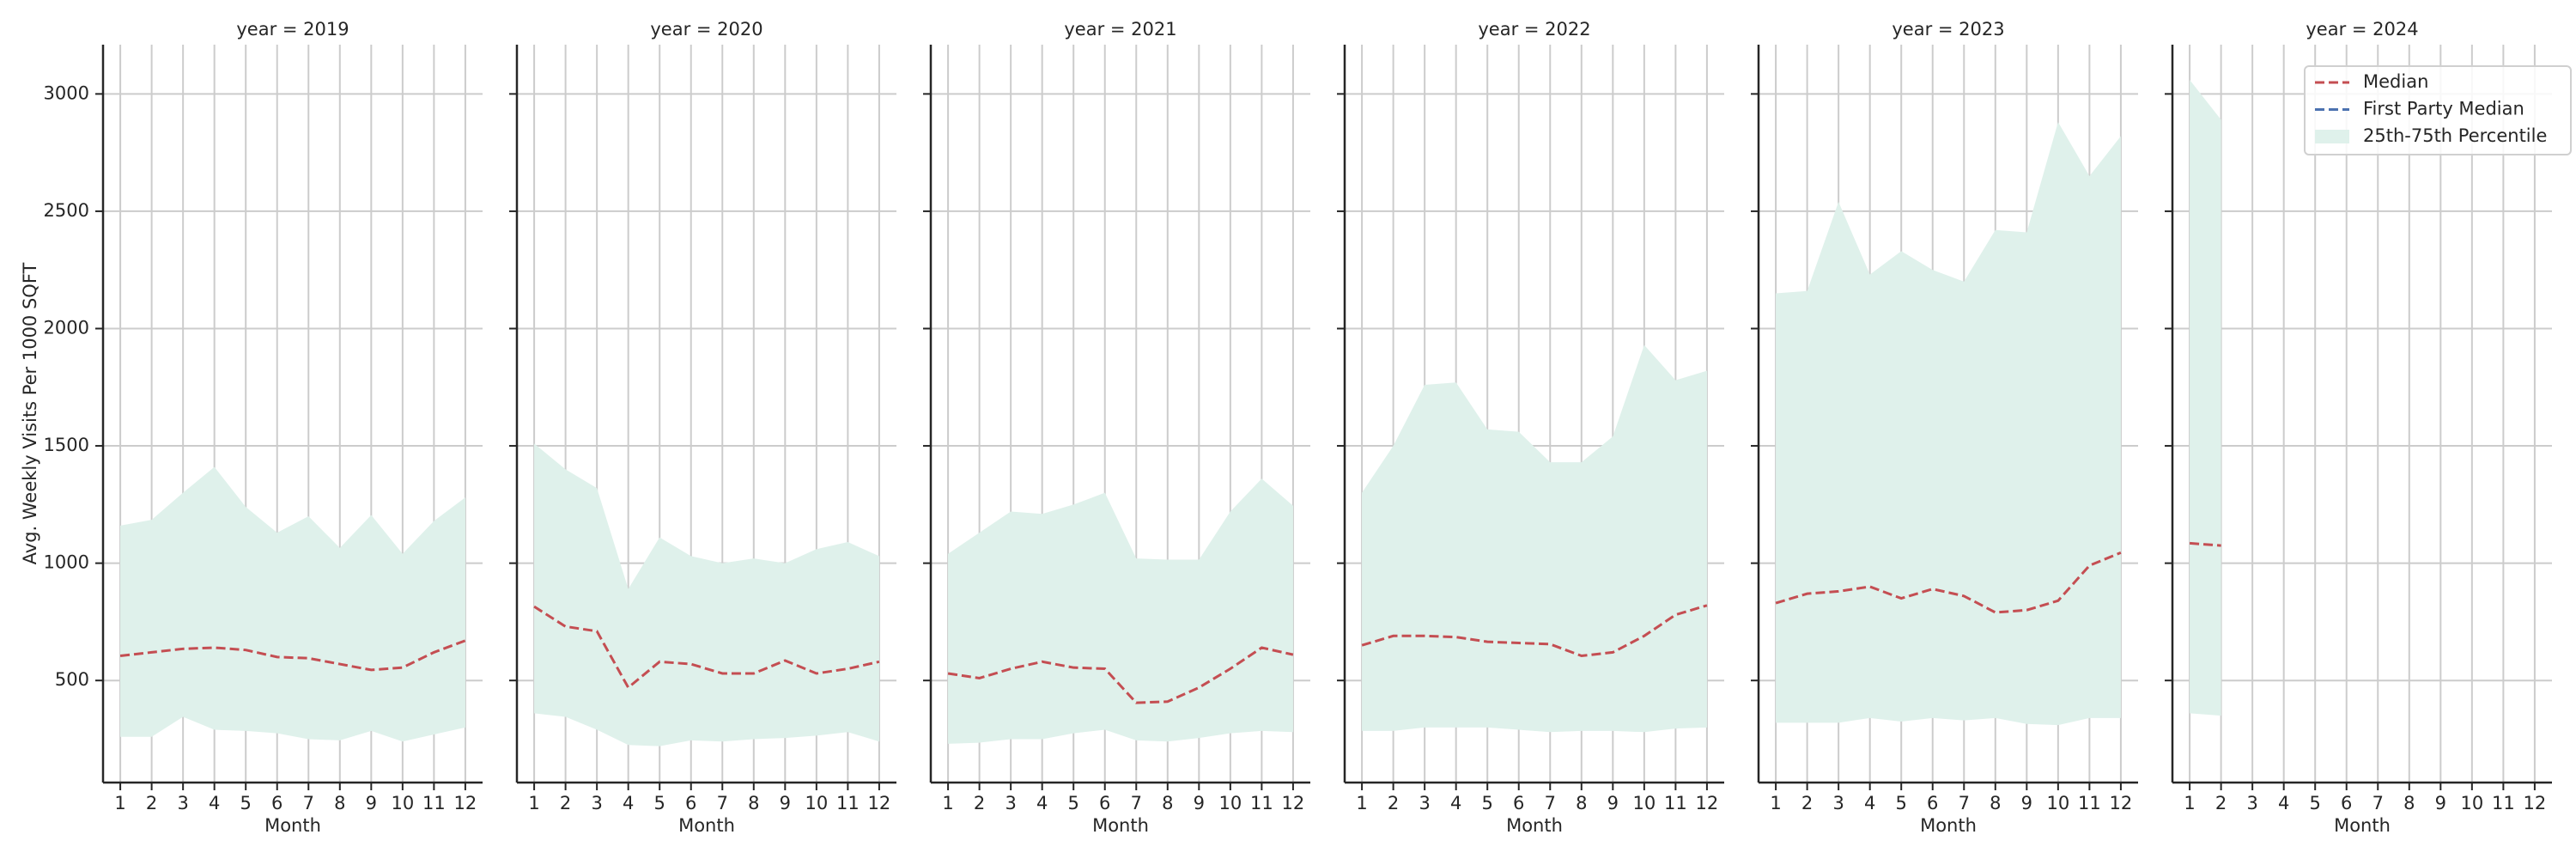 This screenshot has width=2576, height=859. I want to click on legend-label: First Party Median, so click(2443, 109).